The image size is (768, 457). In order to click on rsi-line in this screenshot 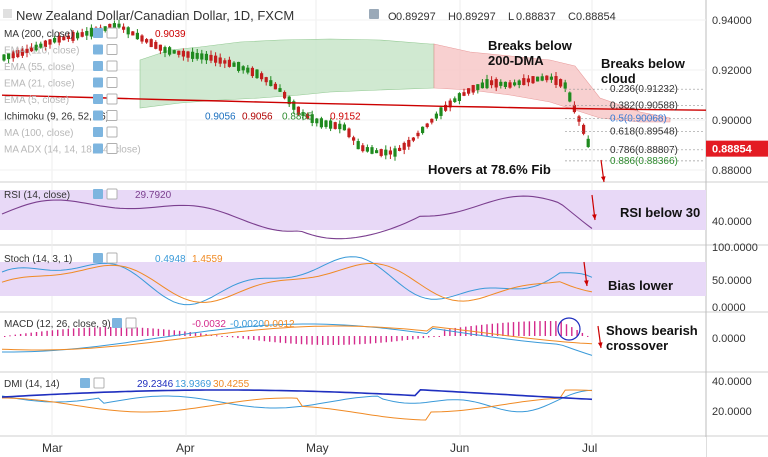, I will do `click(297, 217)`.